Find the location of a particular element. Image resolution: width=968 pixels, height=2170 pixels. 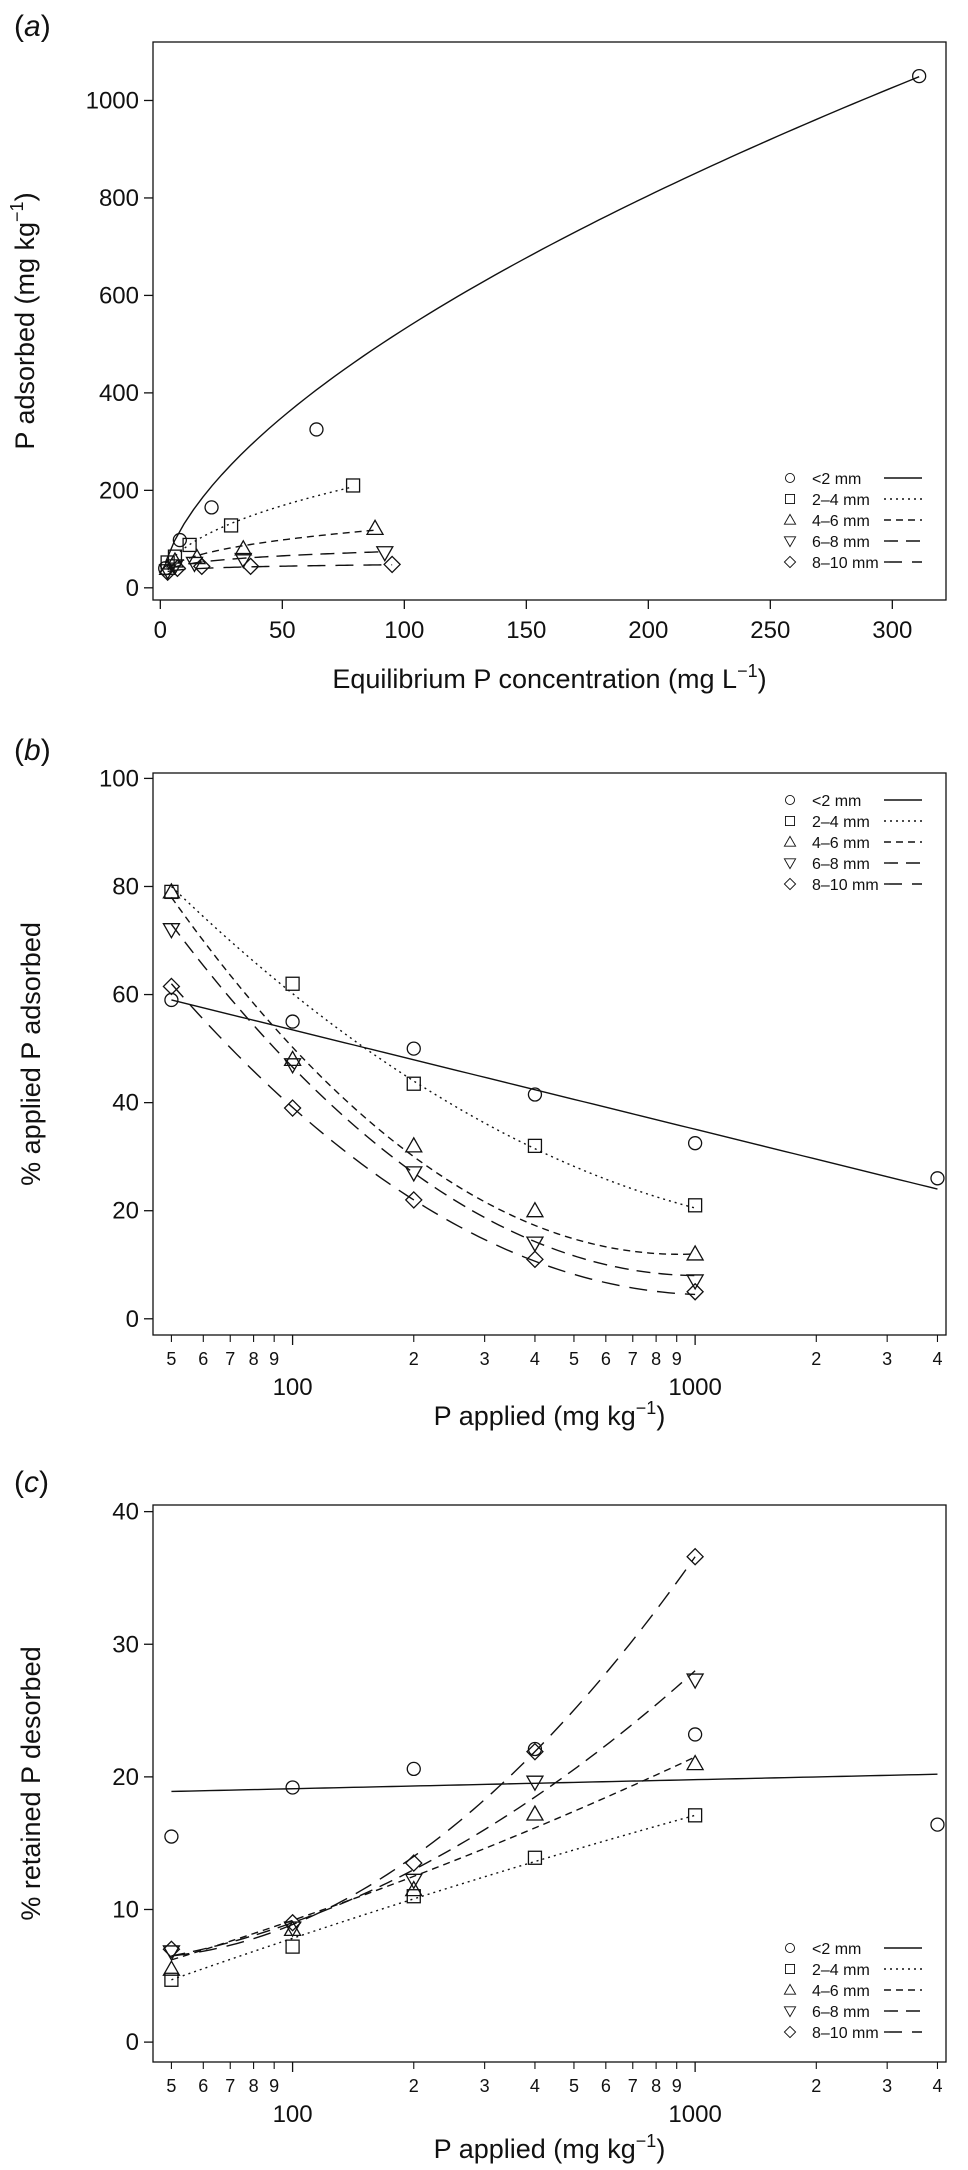

legend-item: 8–10 mm is located at coordinates (852, 563).